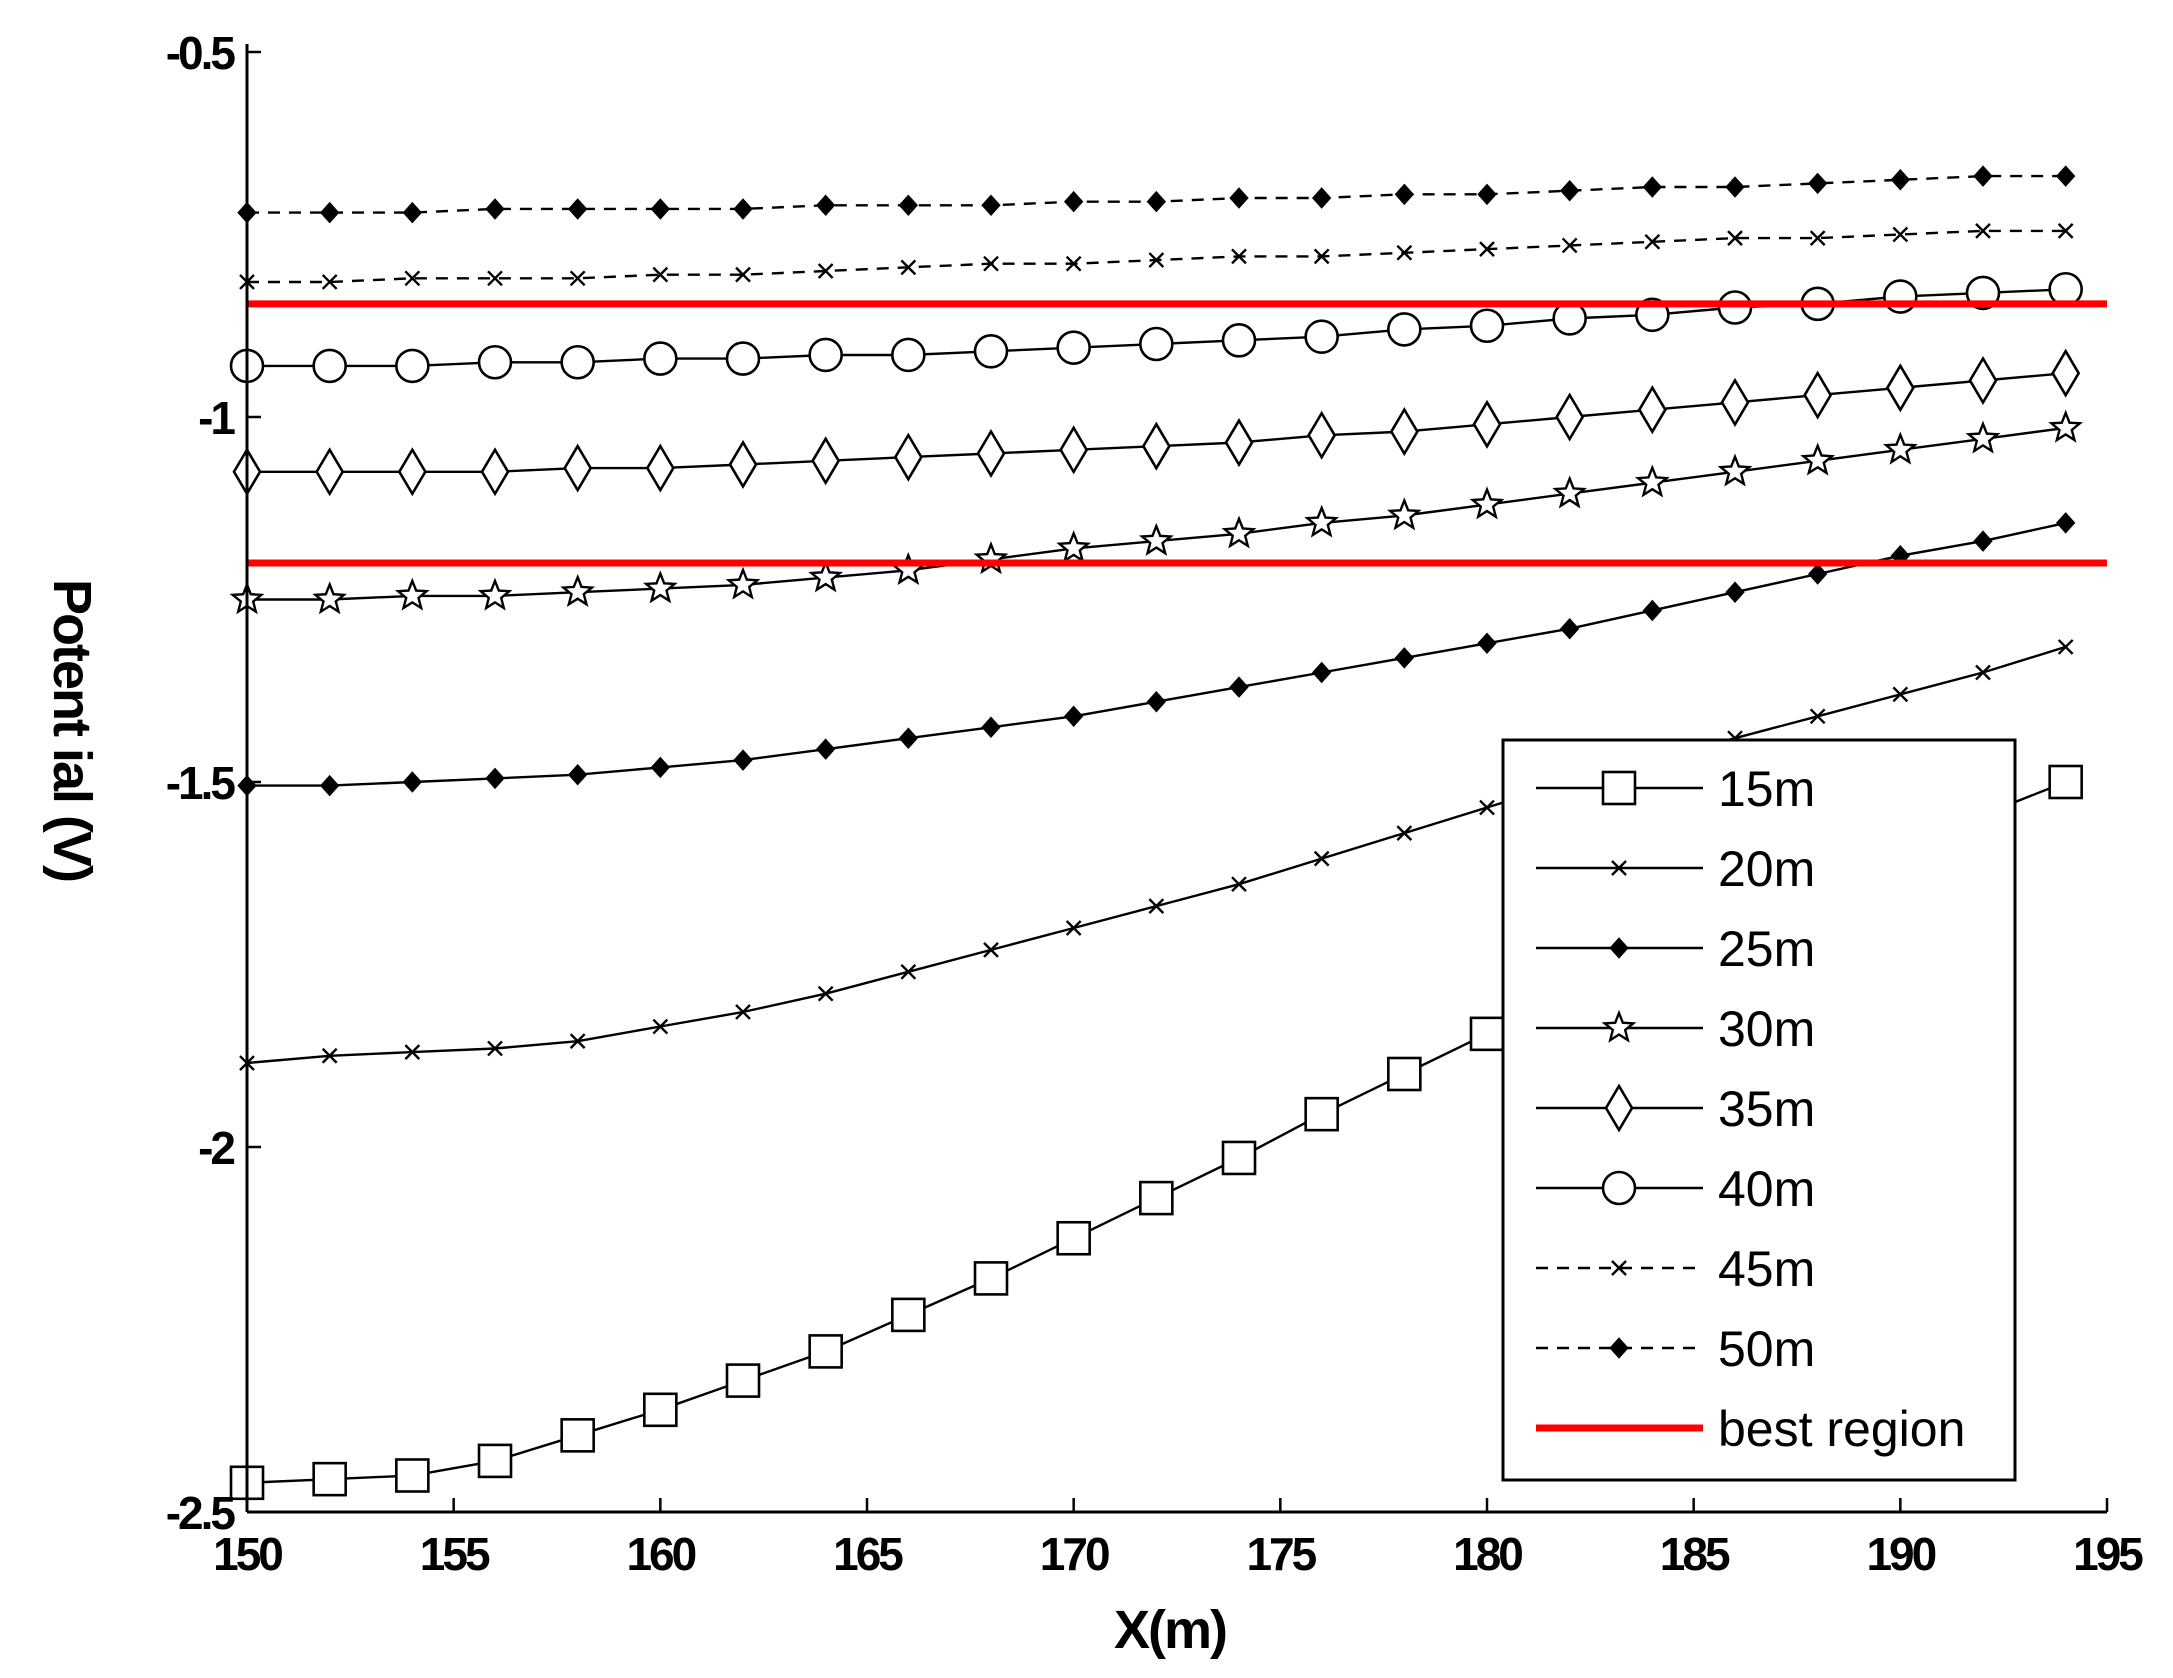  What do you see at coordinates (1156, 422) in the screenshot?
I see `series-35m` at bounding box center [1156, 422].